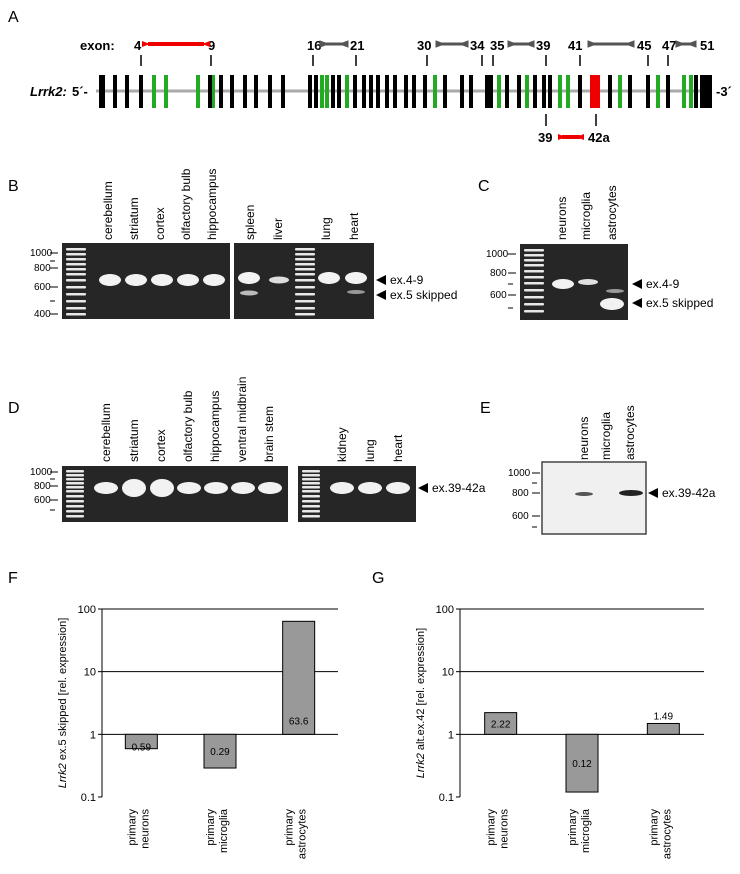 The width and height of the screenshot is (740, 874). What do you see at coordinates (161, 445) in the screenshot?
I see `lane-label: cortex` at bounding box center [161, 445].